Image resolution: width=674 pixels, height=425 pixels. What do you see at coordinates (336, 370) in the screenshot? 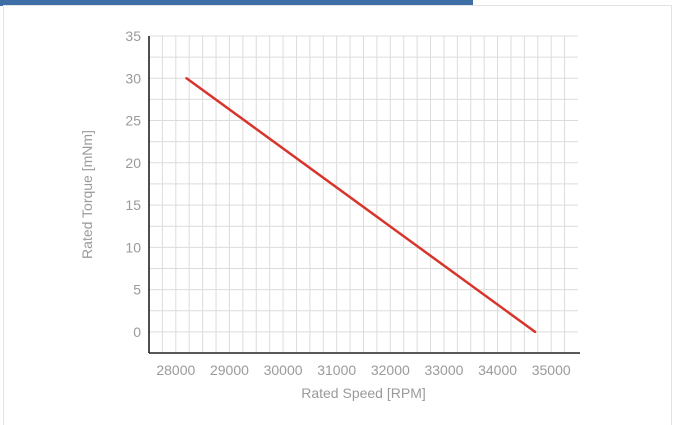
I see `x-tick-label: 31000` at bounding box center [336, 370].